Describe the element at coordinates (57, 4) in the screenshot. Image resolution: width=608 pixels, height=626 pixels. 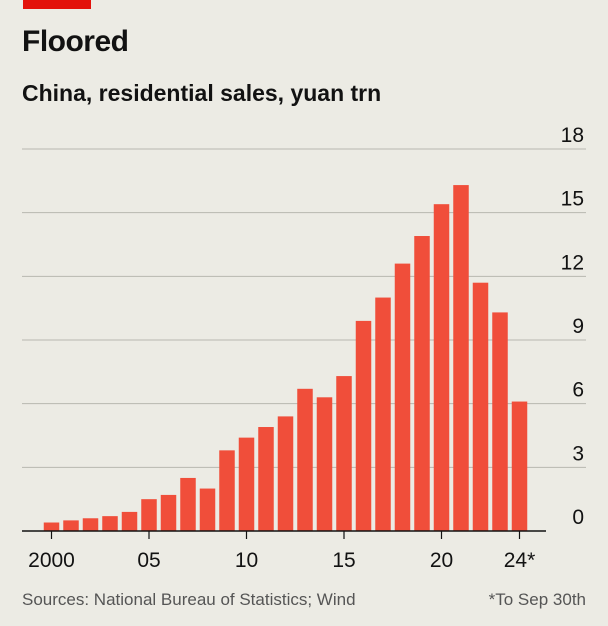
I see `brand-tag` at that location.